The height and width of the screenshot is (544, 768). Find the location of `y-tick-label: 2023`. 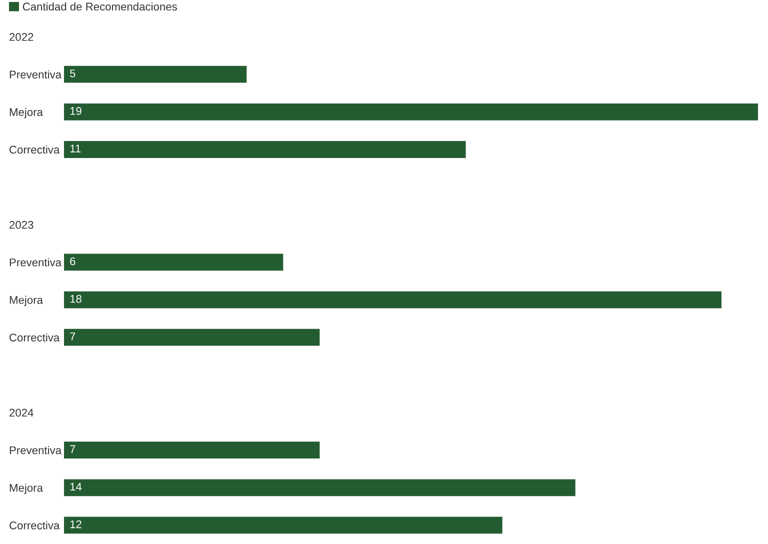

y-tick-label: 2023 is located at coordinates (22, 224).